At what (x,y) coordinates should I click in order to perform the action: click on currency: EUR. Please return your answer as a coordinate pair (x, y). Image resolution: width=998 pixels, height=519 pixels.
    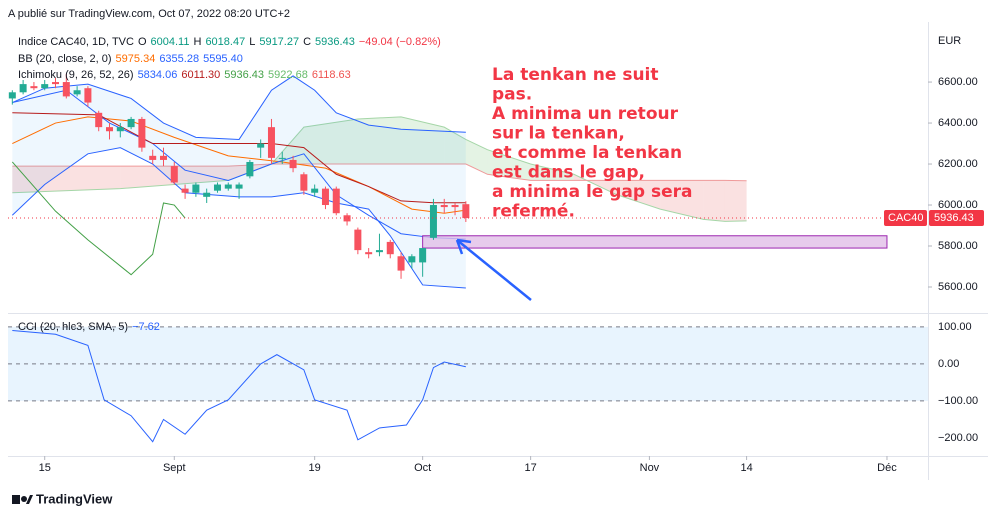
    Looking at the image, I should click on (949, 41).